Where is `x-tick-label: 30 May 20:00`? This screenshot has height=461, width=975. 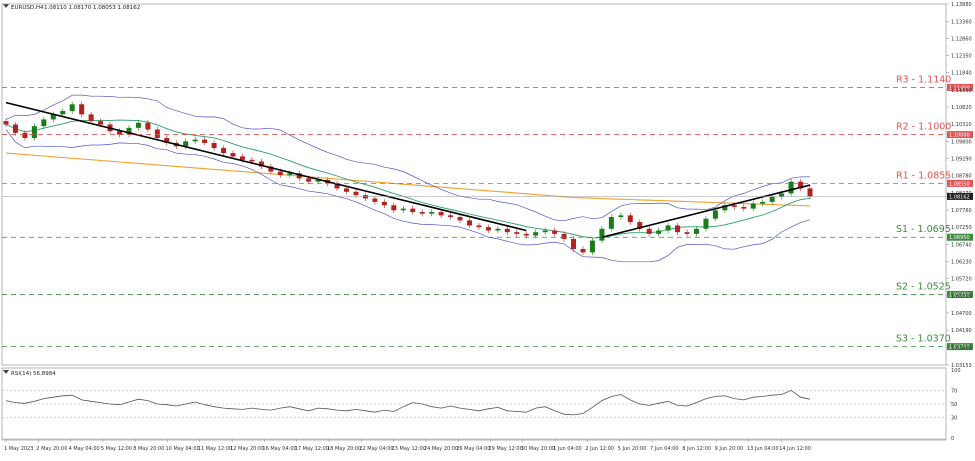
x-tick-label: 30 May 20:00 is located at coordinates (538, 449).